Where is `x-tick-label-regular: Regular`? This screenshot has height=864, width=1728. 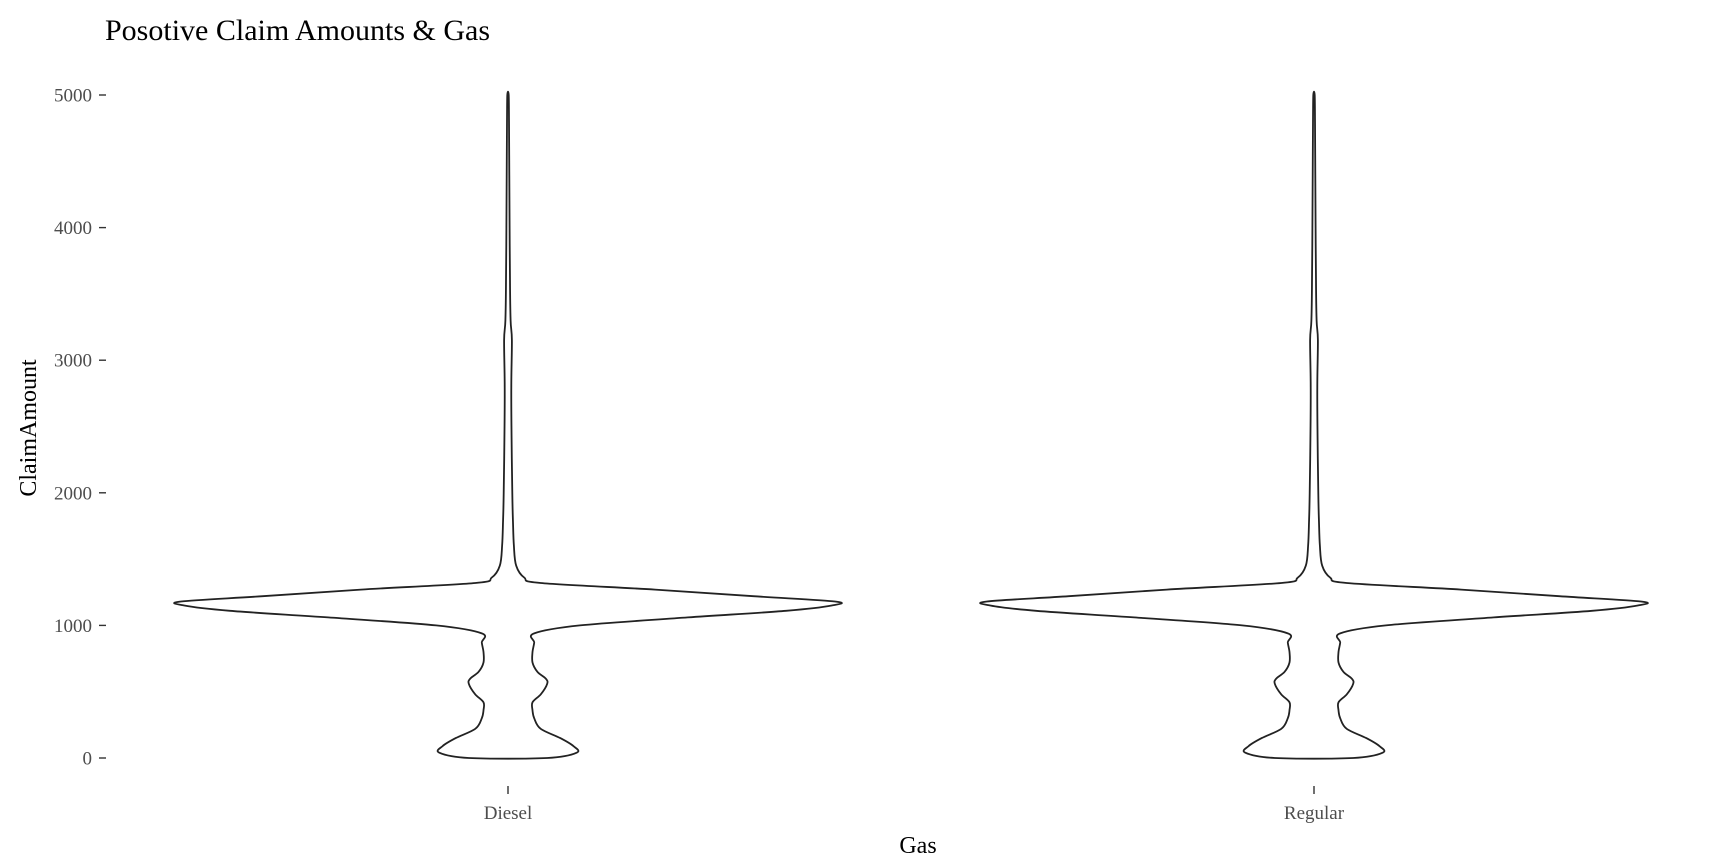
x-tick-label-regular: Regular is located at coordinates (1314, 813).